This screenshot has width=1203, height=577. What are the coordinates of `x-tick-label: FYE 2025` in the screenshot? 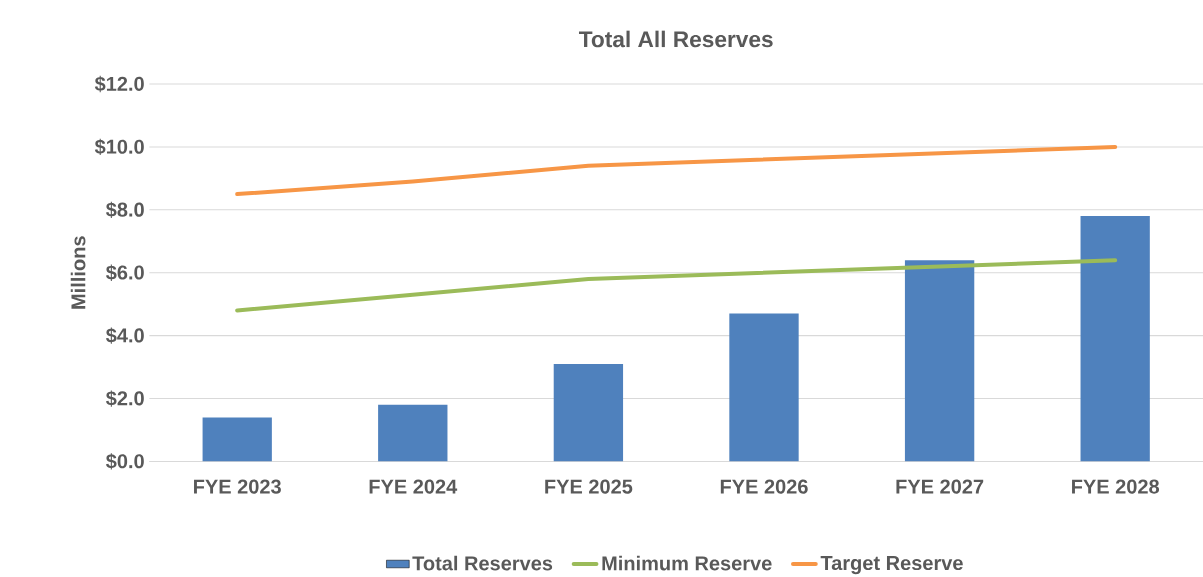 It's located at (589, 486).